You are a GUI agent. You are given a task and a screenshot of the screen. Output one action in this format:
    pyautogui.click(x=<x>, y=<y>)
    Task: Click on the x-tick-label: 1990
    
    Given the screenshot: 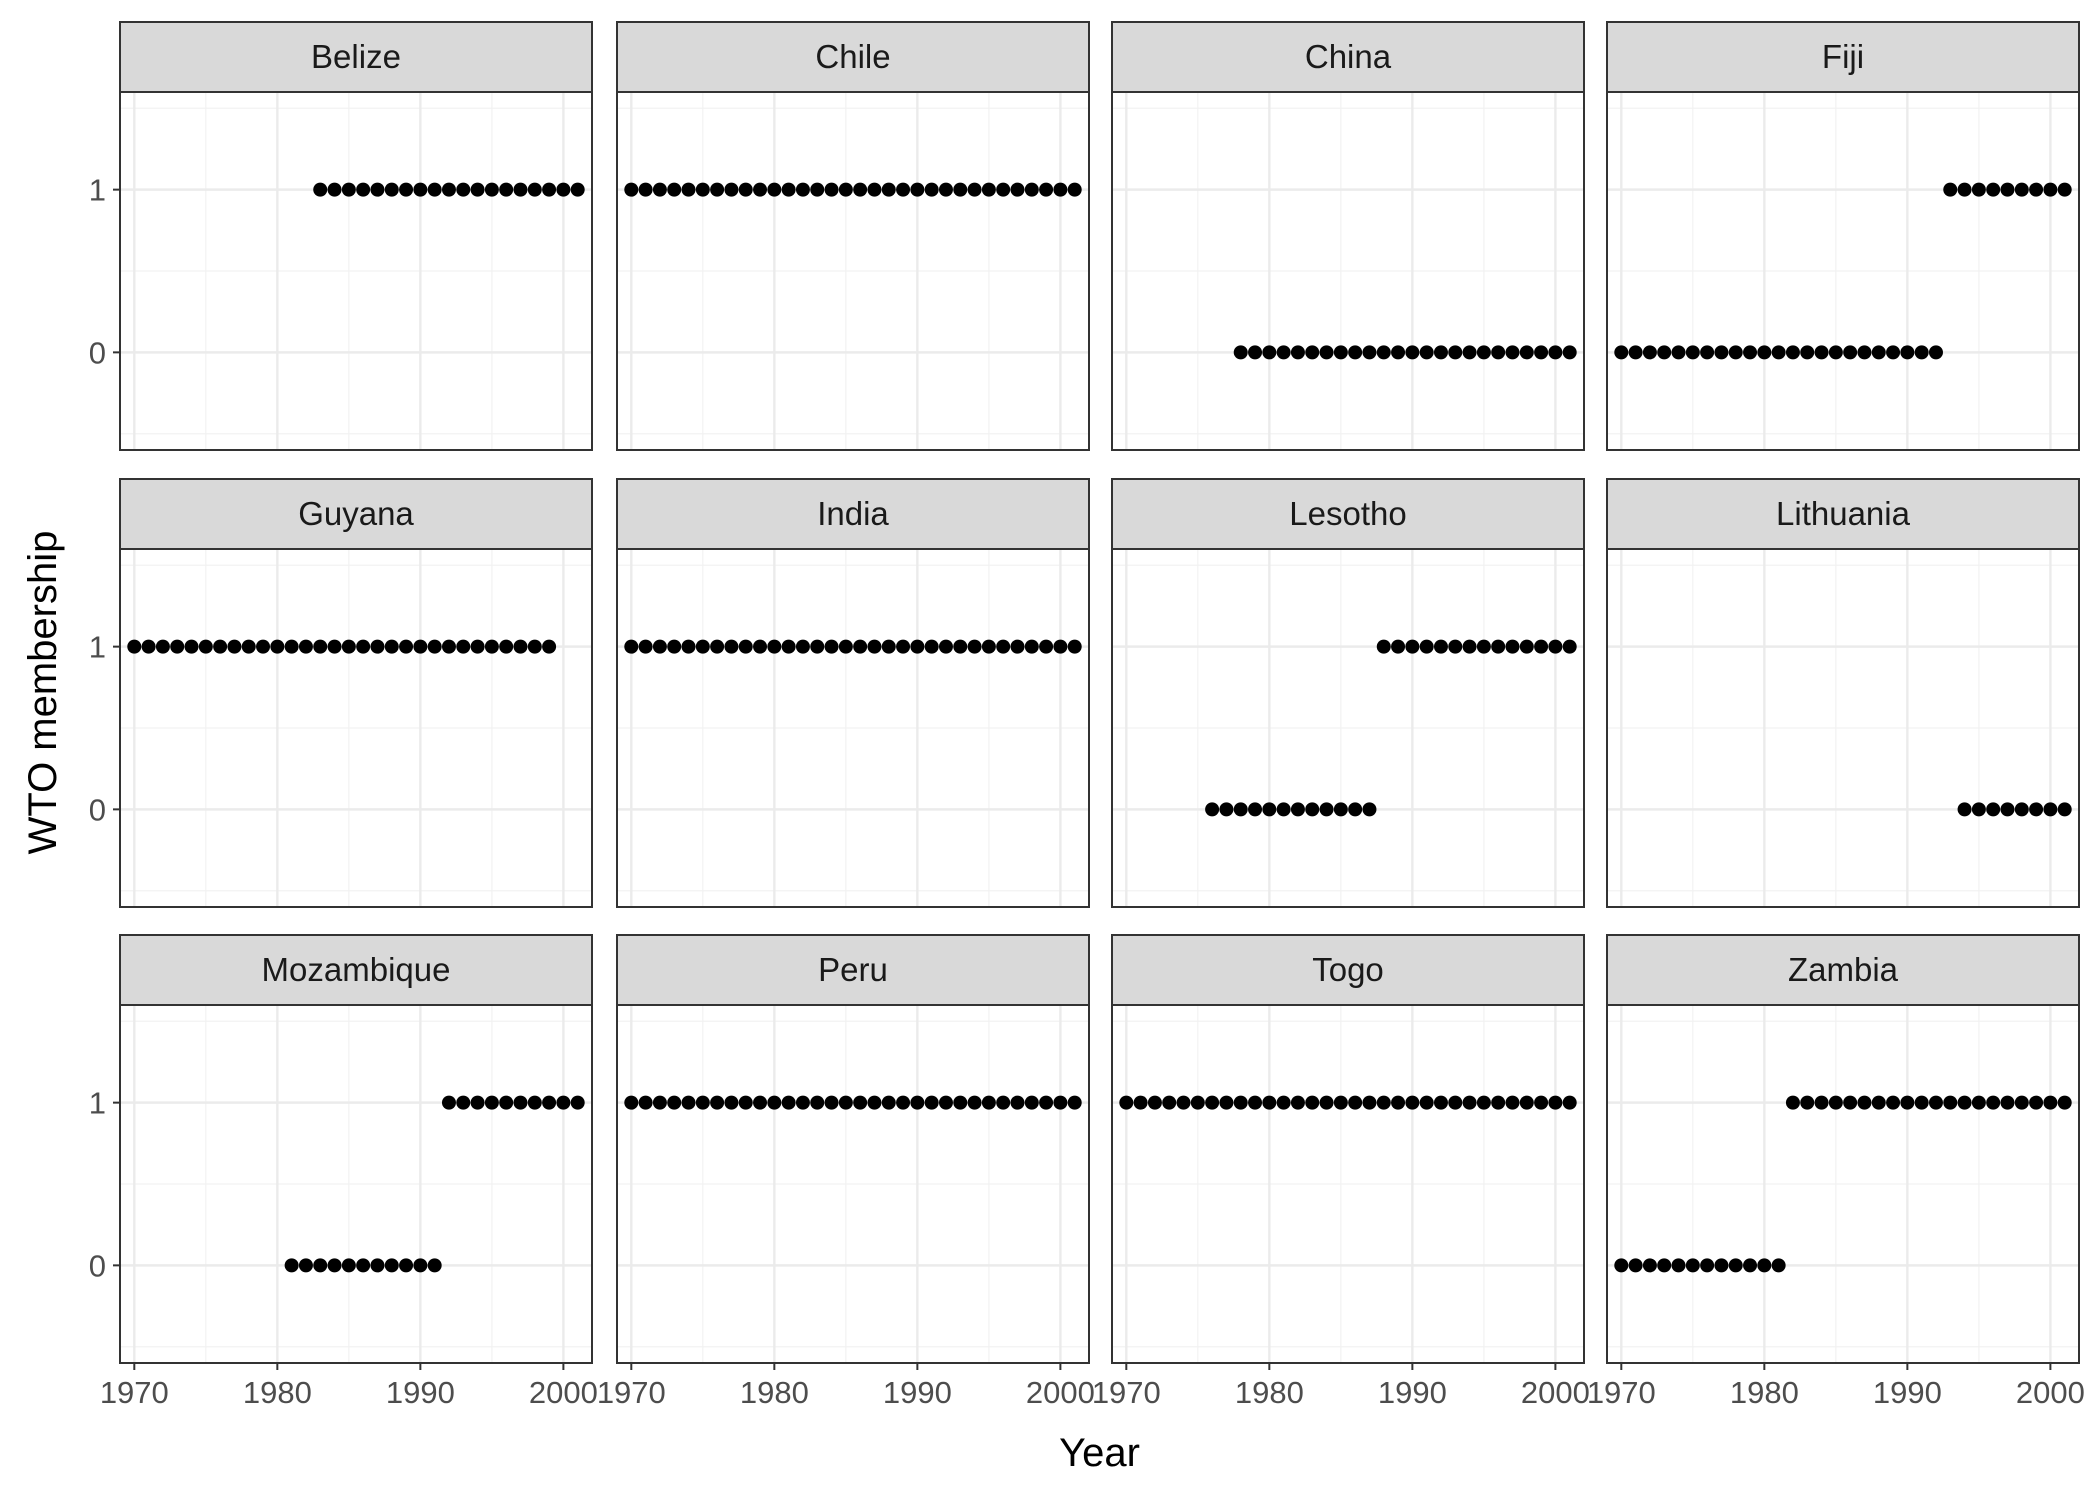 What is the action you would take?
    pyautogui.click(x=1907, y=1392)
    